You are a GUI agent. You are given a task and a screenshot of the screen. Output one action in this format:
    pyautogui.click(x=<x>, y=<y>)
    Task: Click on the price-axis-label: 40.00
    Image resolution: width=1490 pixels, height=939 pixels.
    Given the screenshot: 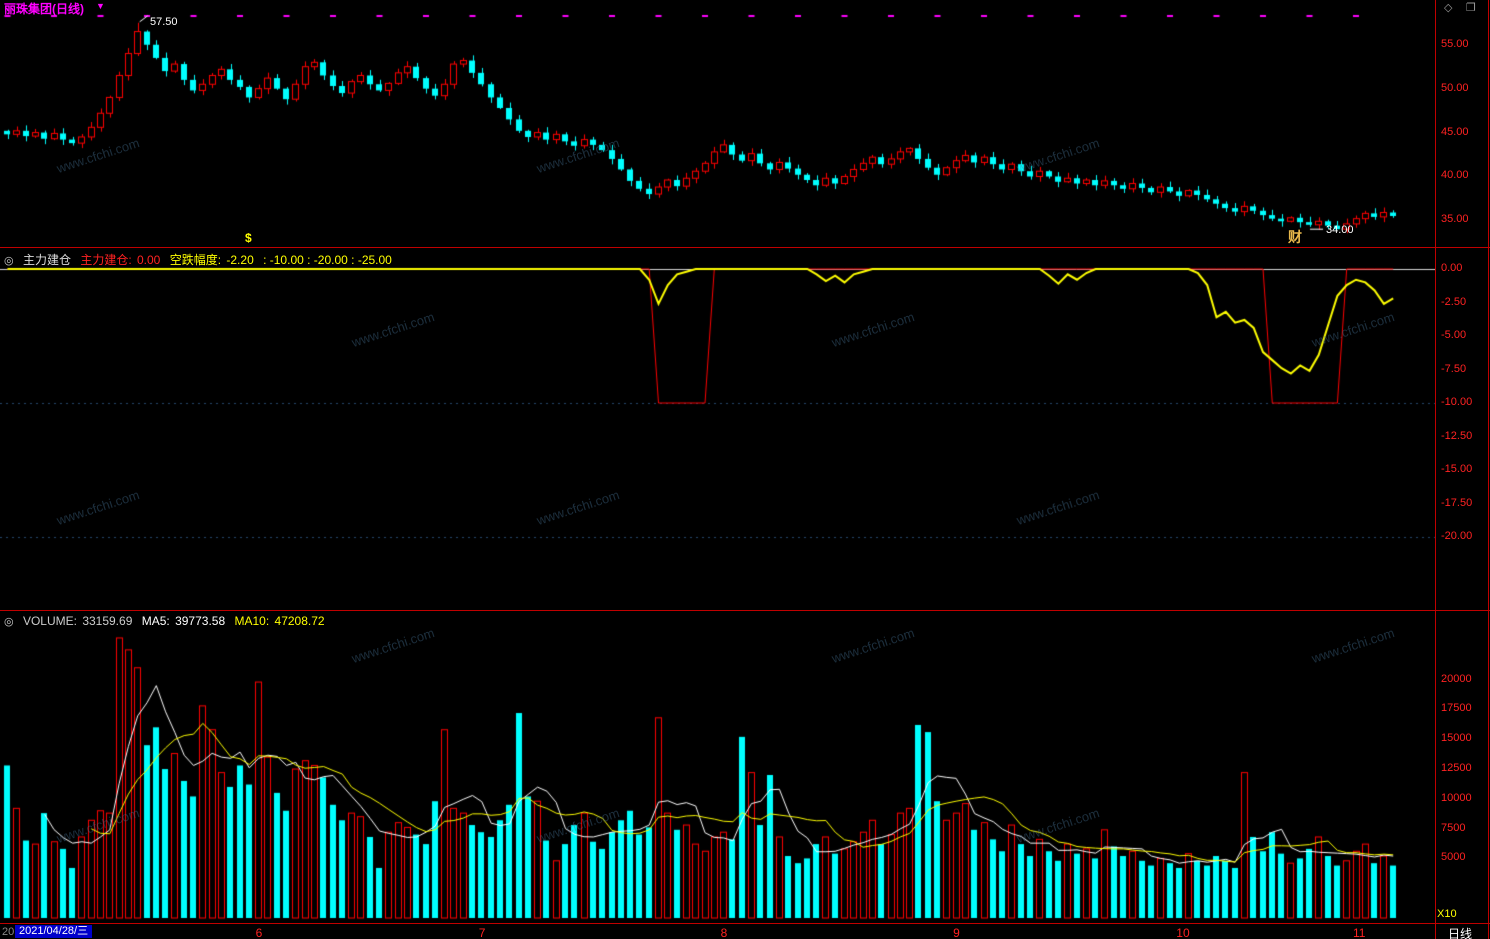 What is the action you would take?
    pyautogui.click(x=1455, y=175)
    